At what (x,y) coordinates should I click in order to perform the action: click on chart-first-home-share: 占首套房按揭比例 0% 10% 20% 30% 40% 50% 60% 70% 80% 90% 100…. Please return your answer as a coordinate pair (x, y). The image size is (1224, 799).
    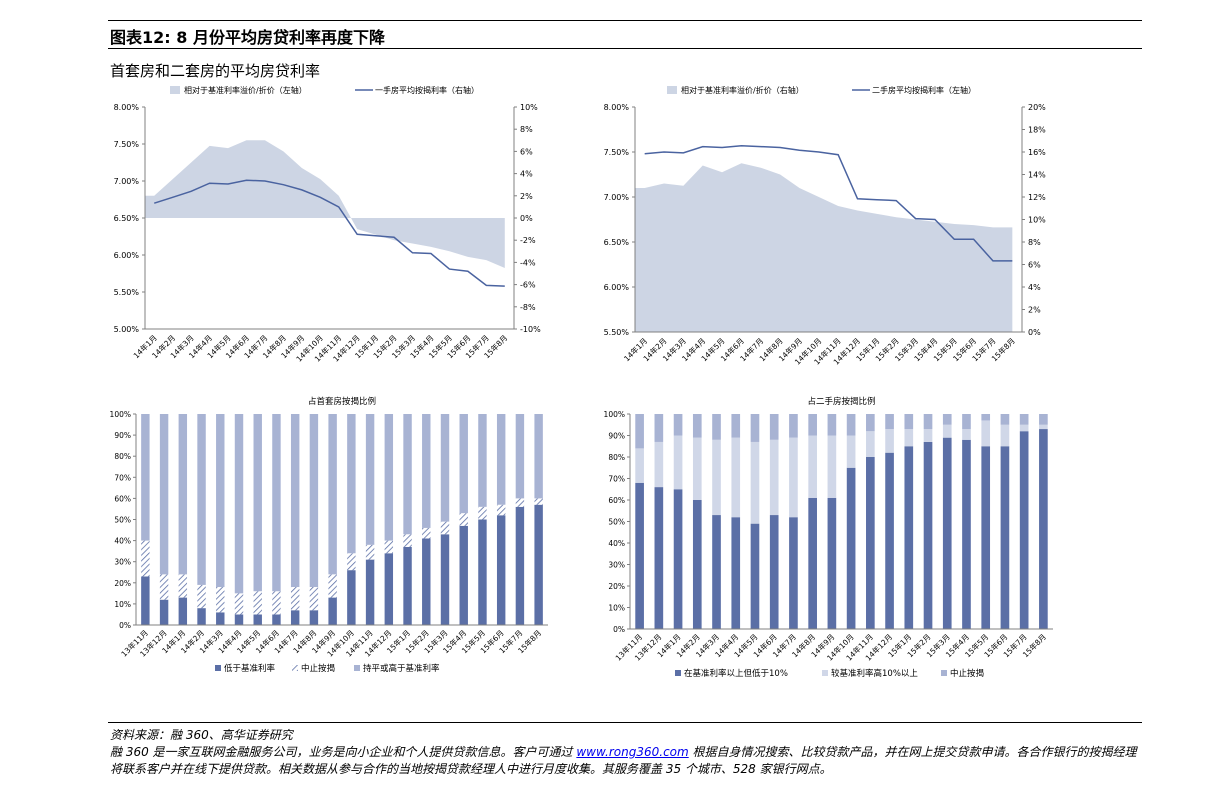
    Looking at the image, I should click on (329, 535).